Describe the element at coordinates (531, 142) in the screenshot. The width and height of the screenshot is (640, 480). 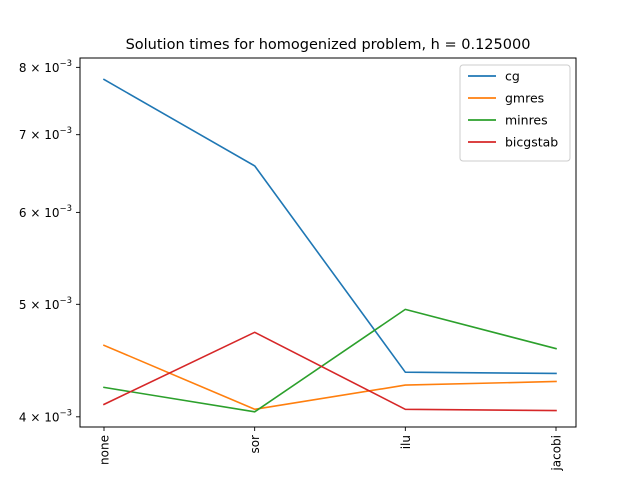
I see `legend-label-bicgstab: bicgstab` at that location.